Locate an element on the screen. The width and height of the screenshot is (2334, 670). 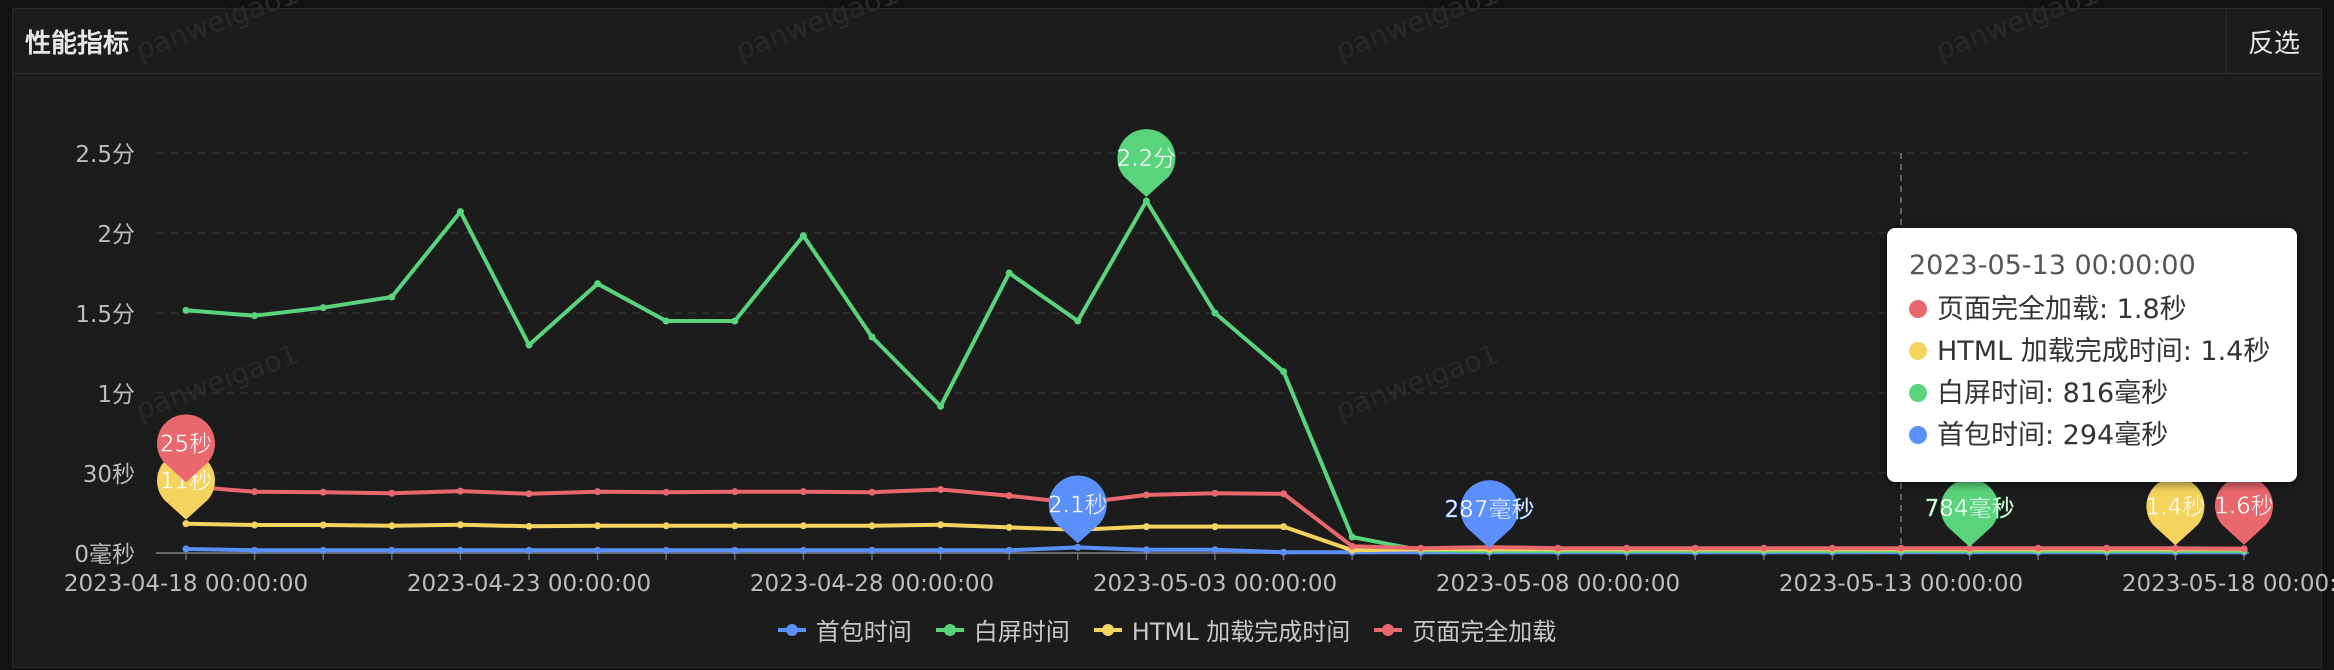
invert-selection-button: 反选 is located at coordinates (2273, 41).